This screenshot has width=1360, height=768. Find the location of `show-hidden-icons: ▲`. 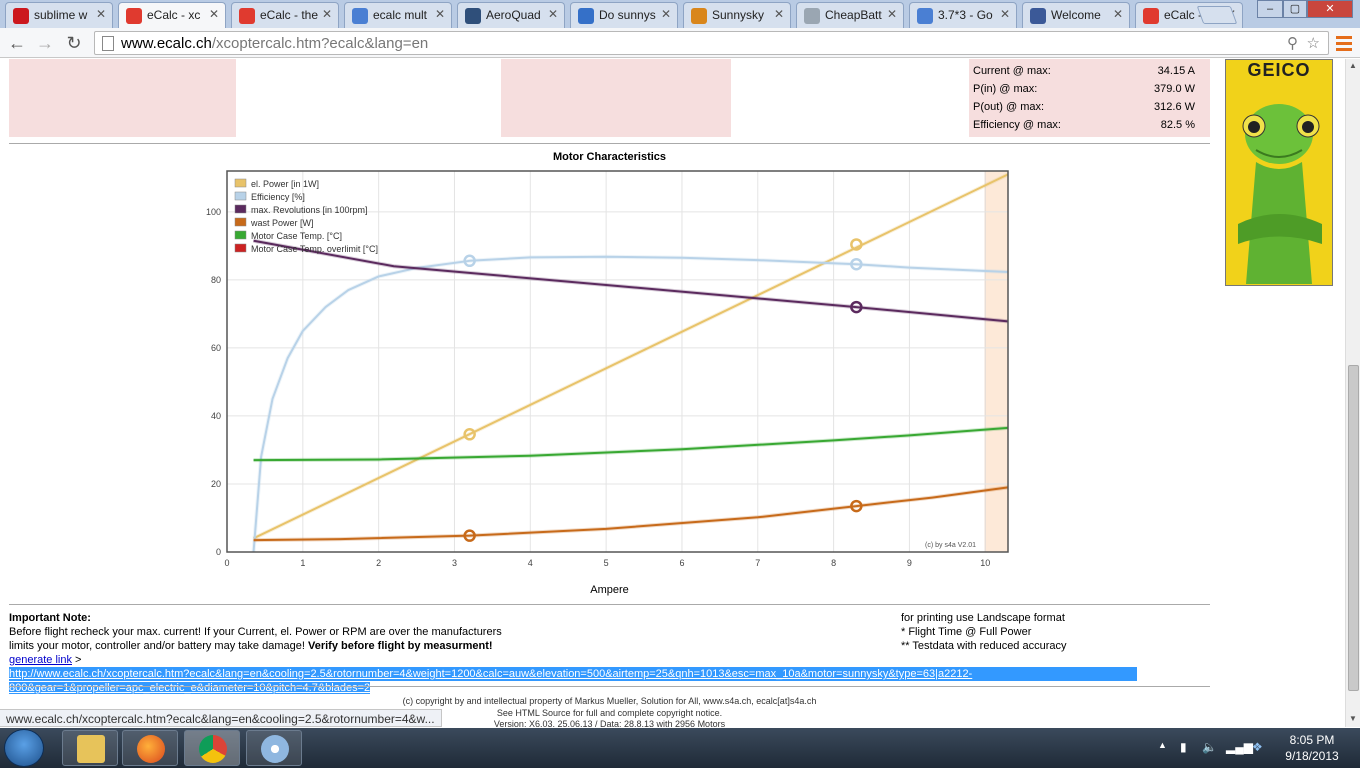

show-hidden-icons: ▲ is located at coordinates (1162, 745).